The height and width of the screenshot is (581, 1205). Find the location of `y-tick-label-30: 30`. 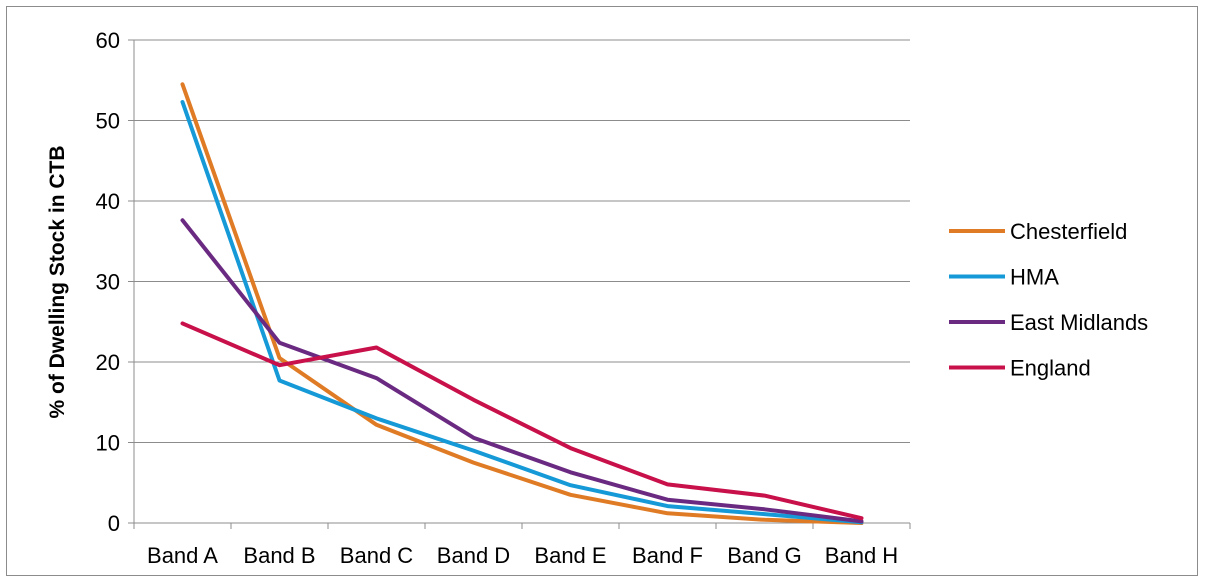

y-tick-label-30: 30 is located at coordinates (108, 282).